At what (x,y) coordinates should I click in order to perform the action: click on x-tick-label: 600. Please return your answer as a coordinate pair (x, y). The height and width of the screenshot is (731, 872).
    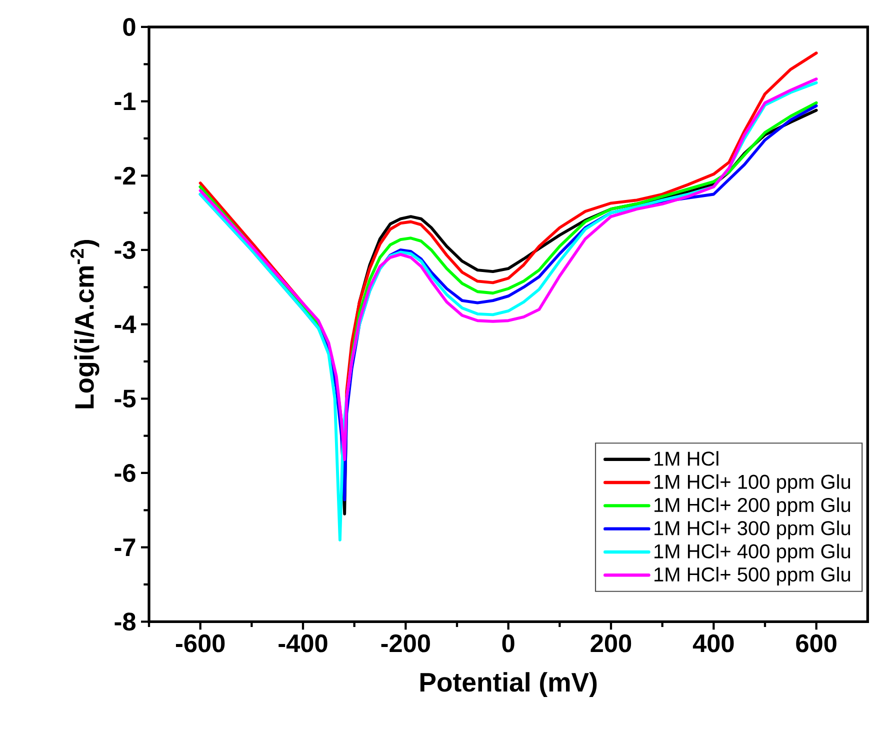
    Looking at the image, I should click on (816, 643).